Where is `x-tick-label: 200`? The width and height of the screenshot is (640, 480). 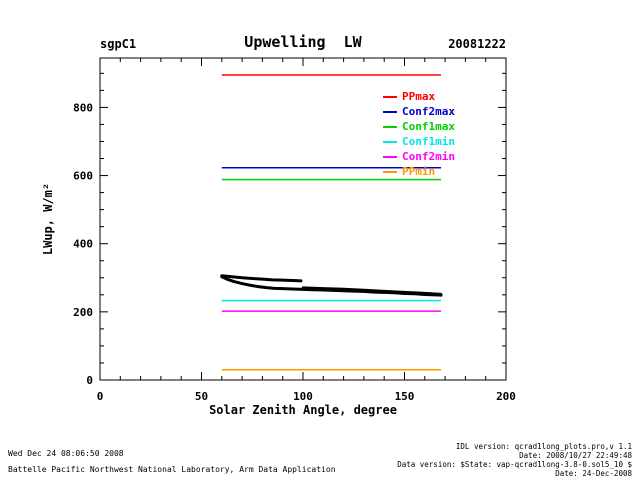
x-tick-label: 200 is located at coordinates (506, 396).